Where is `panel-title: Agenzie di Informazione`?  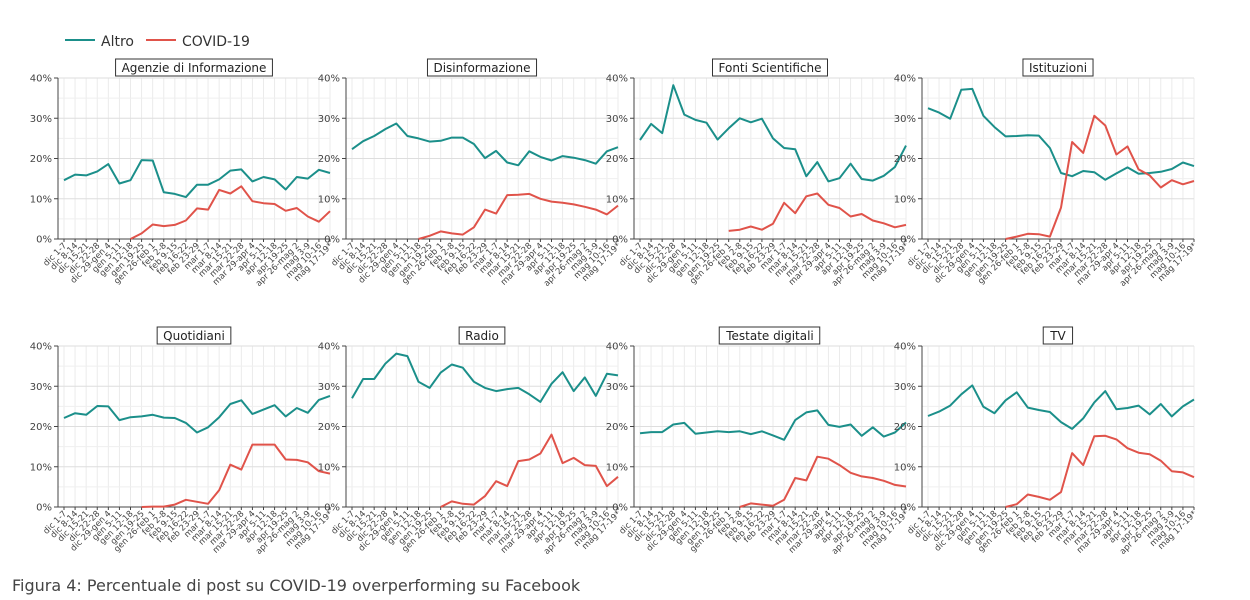
panel-title: Agenzie di Informazione is located at coordinates (194, 68).